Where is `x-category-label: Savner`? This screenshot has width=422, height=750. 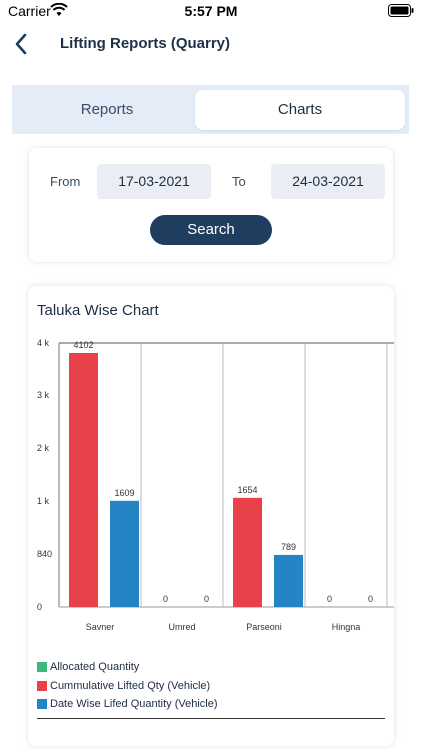
x-category-label: Savner is located at coordinates (100, 627).